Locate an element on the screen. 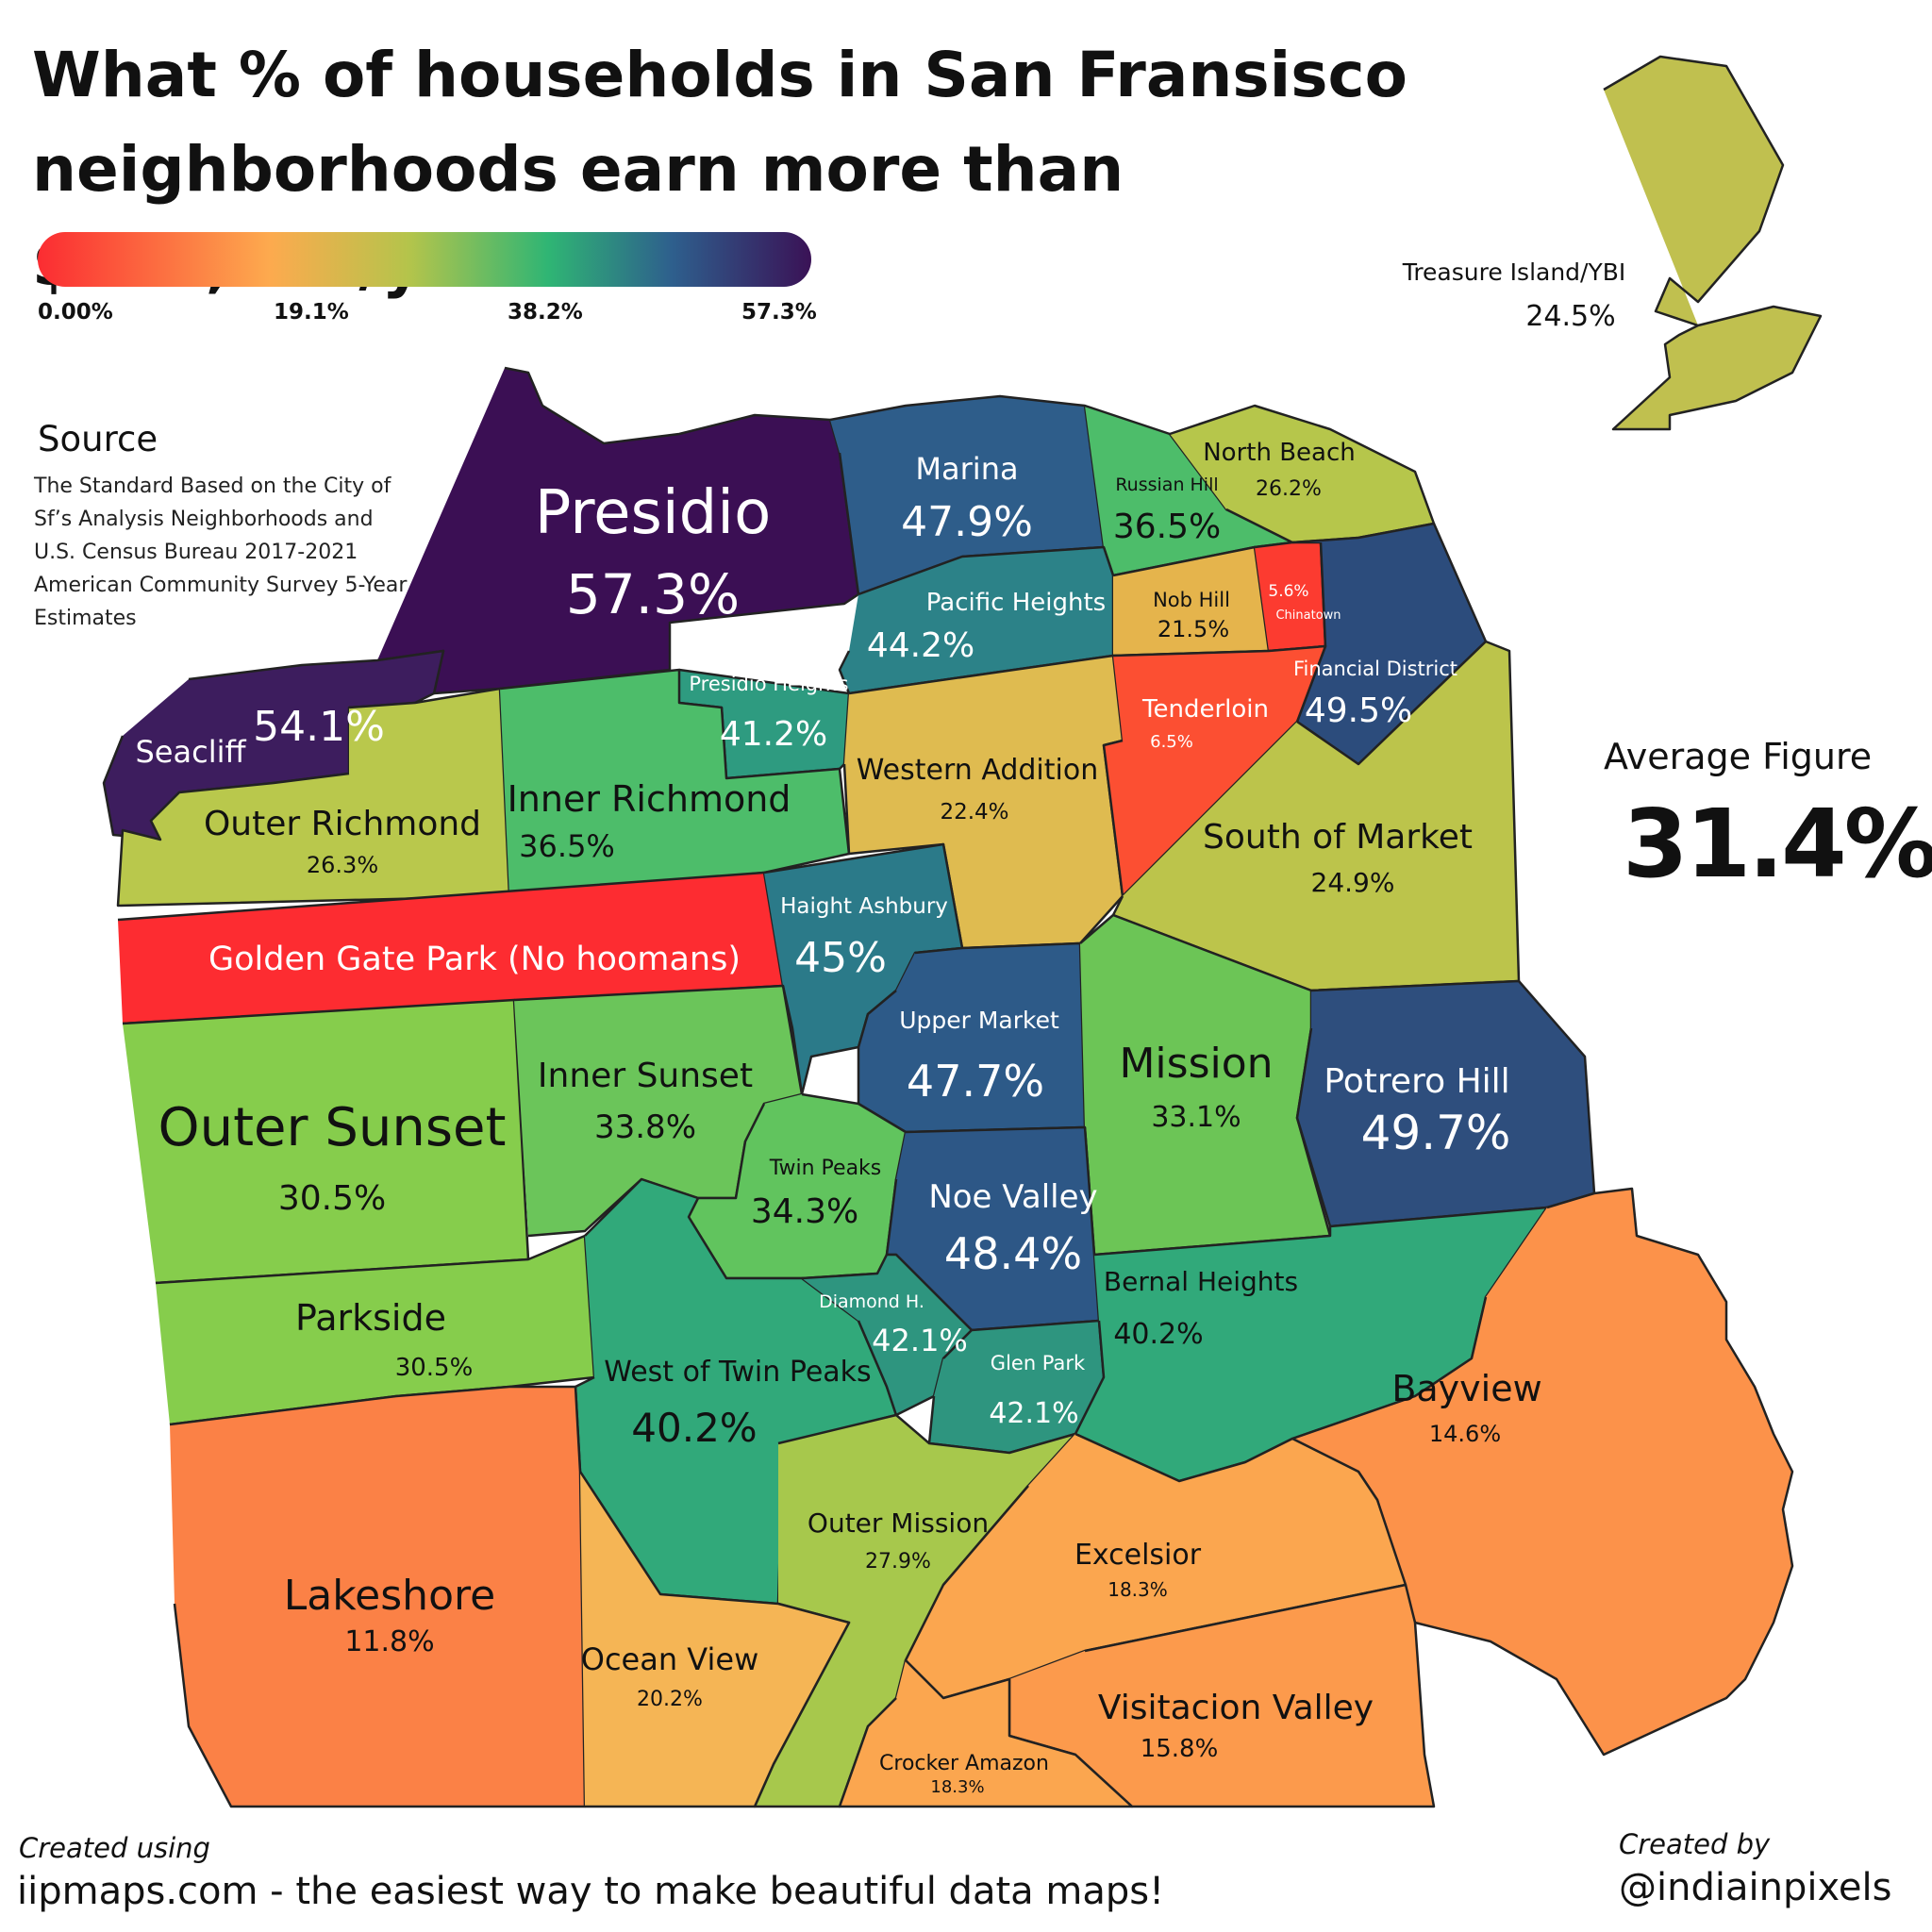  label-financial-district: Financial District is located at coordinates (1375, 669).